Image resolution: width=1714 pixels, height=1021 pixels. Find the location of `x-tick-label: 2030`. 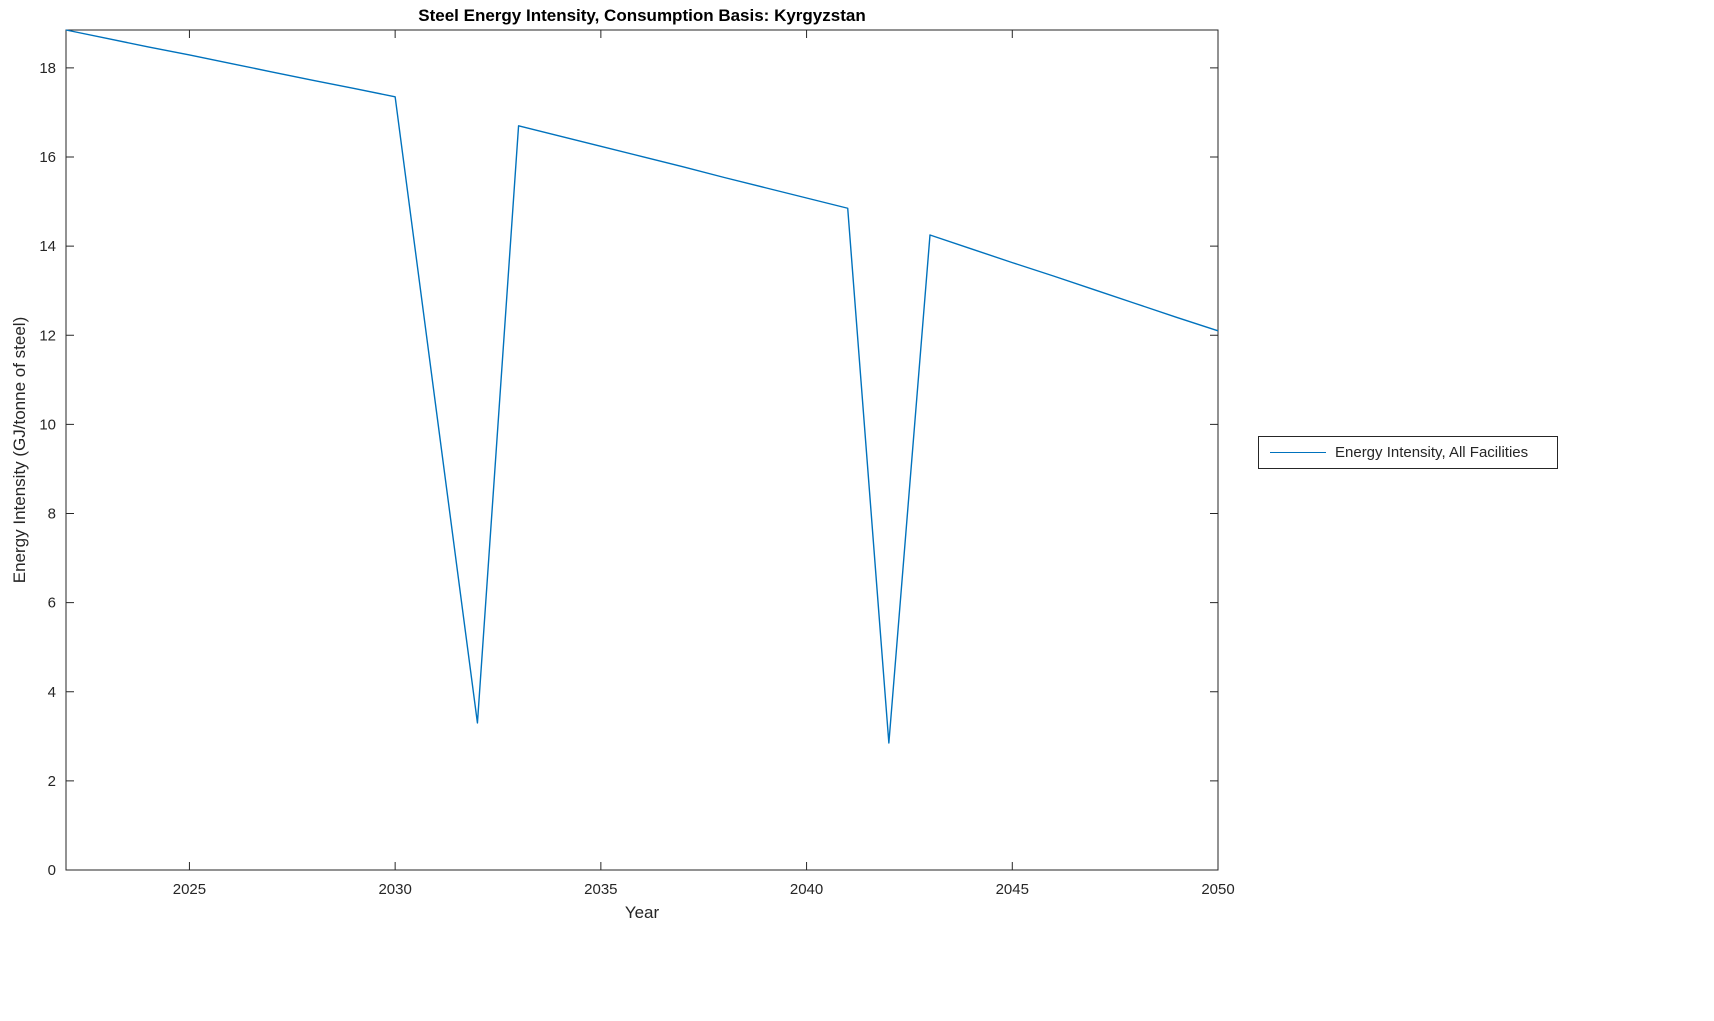

x-tick-label: 2030 is located at coordinates (394, 889).